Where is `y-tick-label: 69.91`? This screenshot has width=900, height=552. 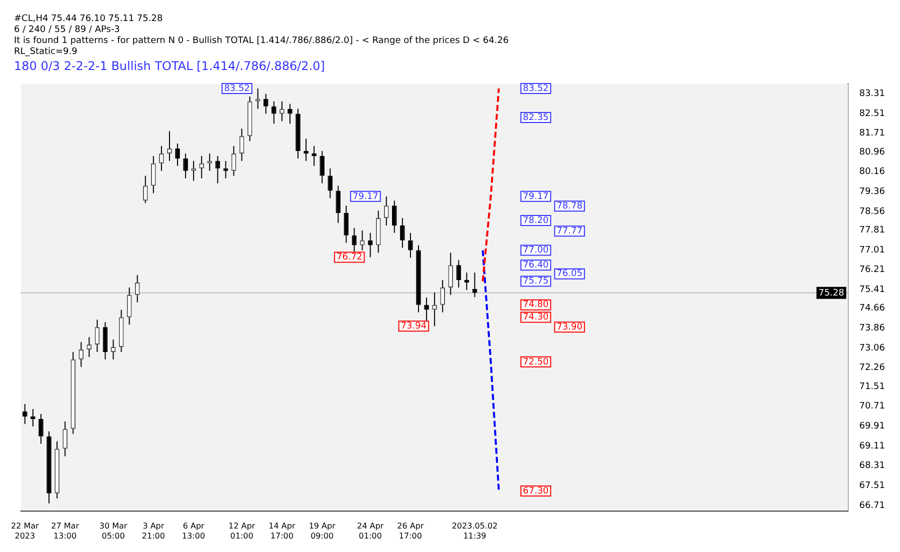 y-tick-label: 69.91 is located at coordinates (872, 427).